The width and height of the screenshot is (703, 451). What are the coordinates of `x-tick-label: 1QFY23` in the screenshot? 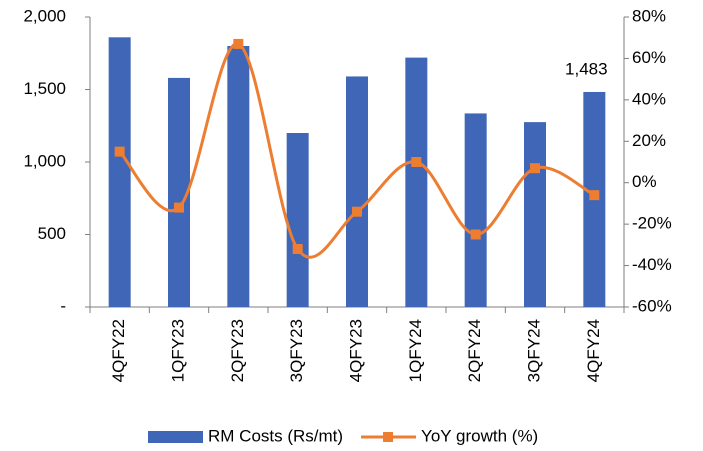 It's located at (177, 350).